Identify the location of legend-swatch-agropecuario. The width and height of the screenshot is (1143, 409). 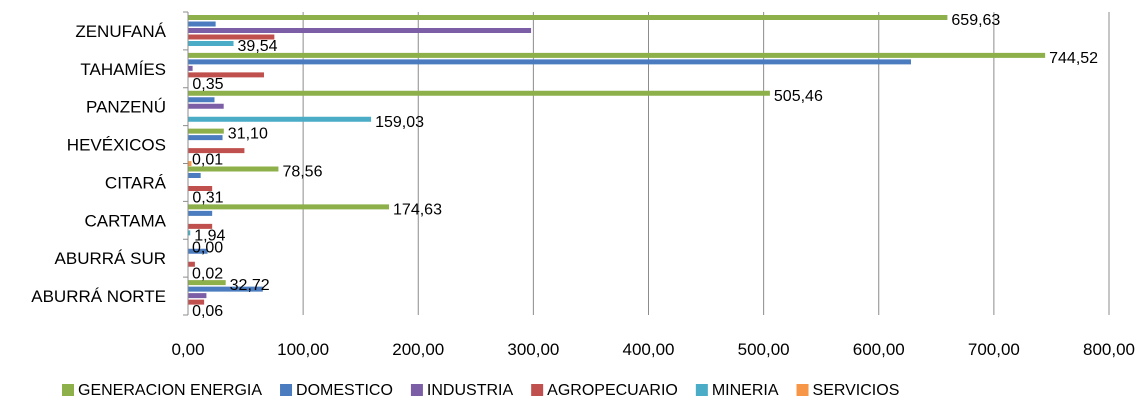
(537, 390).